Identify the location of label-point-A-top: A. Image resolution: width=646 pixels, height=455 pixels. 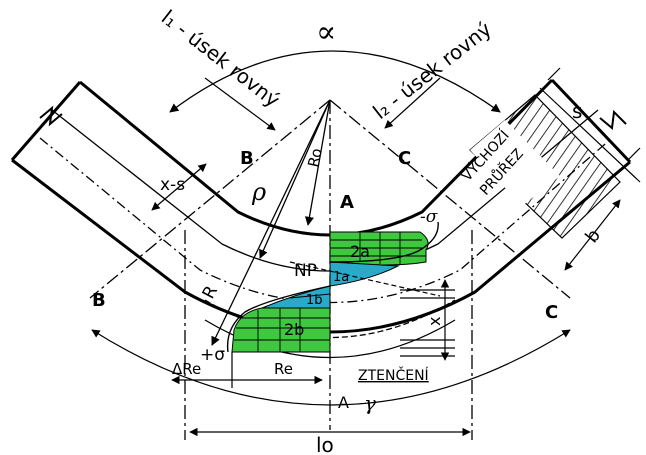
(347, 202).